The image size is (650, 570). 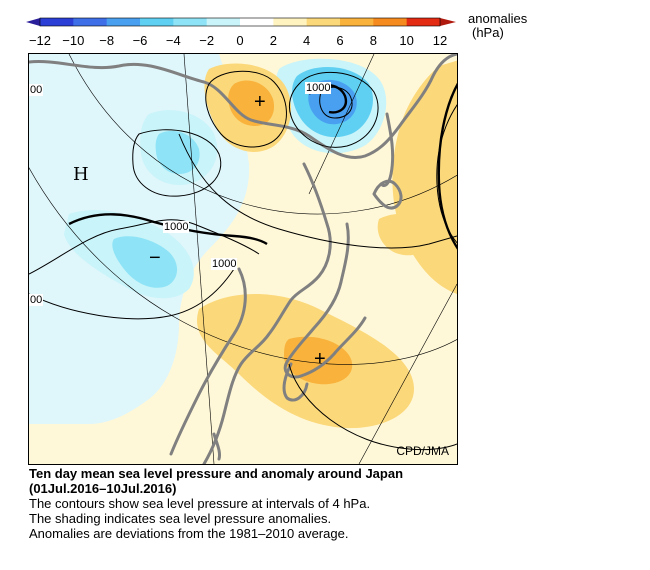 I want to click on coastline-sakhalin, so click(x=387, y=149).